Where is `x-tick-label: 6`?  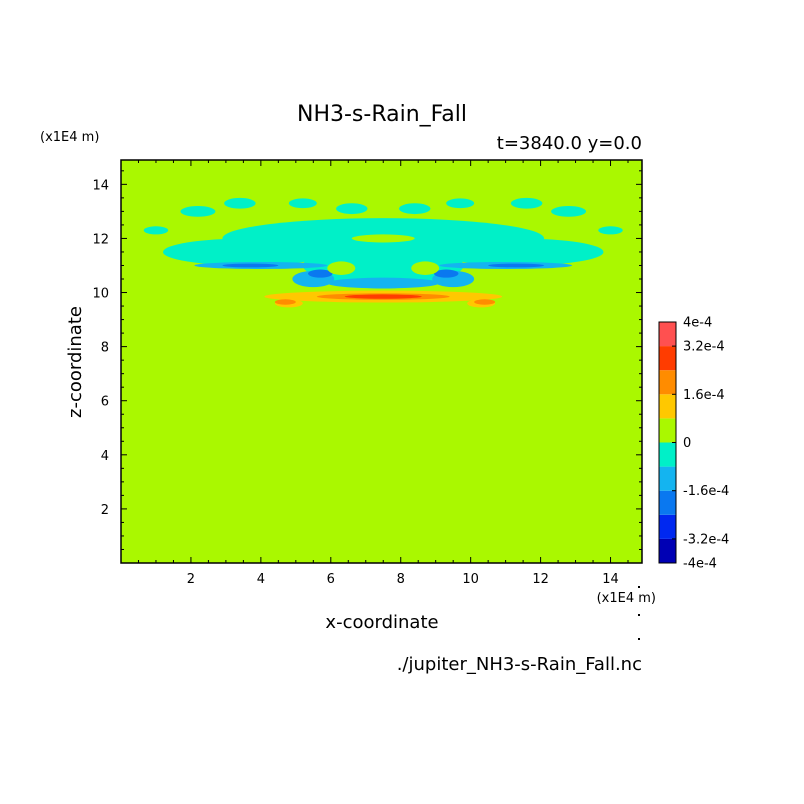
x-tick-label: 6 is located at coordinates (331, 579).